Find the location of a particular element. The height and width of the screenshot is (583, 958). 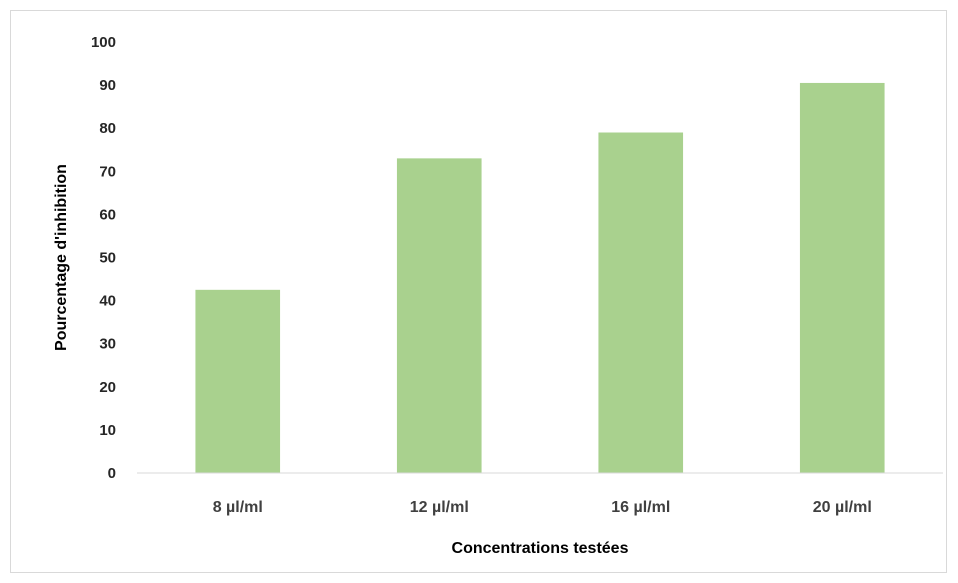

y-tick-label: 60 is located at coordinates (107, 214).